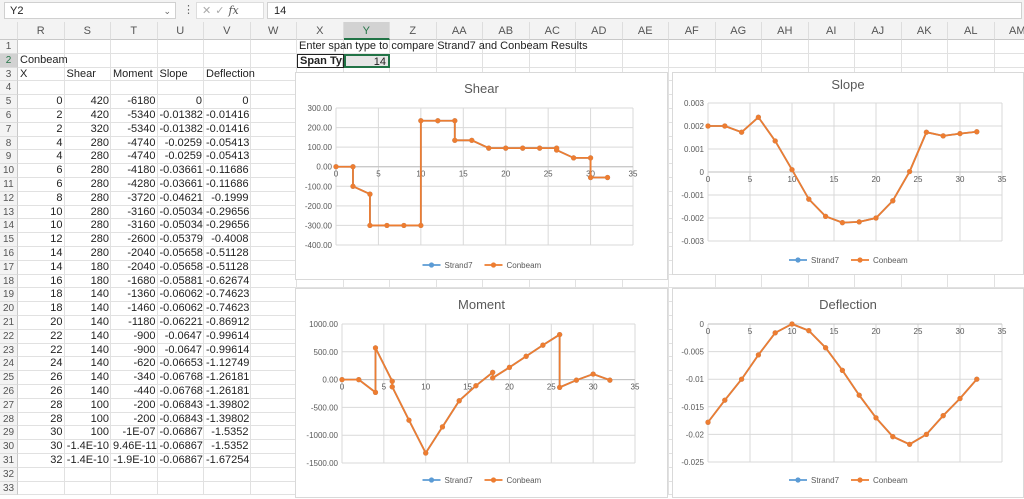  I want to click on row-header-13: 13, so click(9, 213).